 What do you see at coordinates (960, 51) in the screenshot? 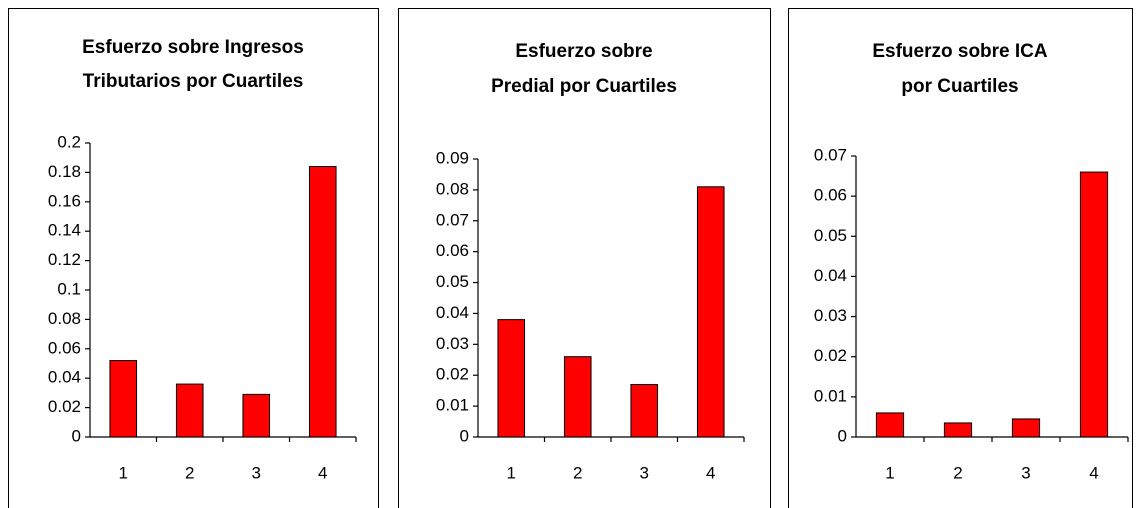
I see `chart-title: Esfuerzo sobre ICA` at bounding box center [960, 51].